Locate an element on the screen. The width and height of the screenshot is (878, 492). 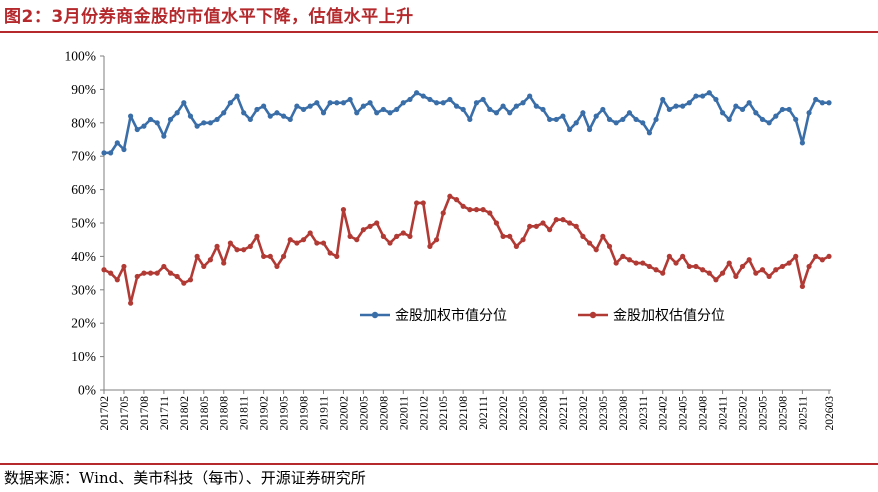
x-tick-label: 202105 is located at coordinates (444, 413).